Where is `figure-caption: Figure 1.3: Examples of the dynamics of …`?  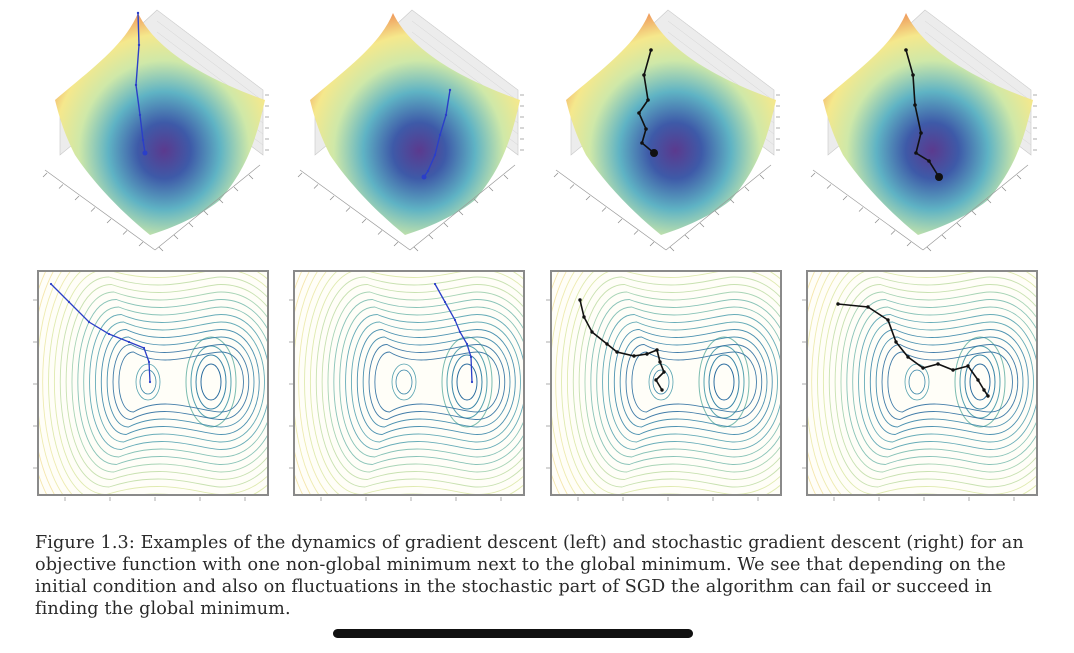 figure-caption: Figure 1.3: Examples of the dynamics of … is located at coordinates (540, 576).